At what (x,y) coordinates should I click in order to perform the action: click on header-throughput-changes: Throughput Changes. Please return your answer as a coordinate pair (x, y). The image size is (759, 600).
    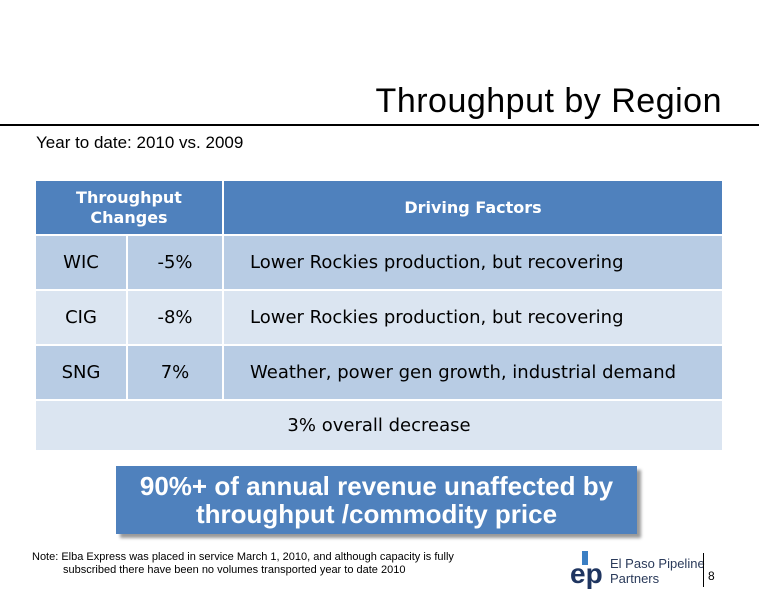
    Looking at the image, I should click on (129, 207).